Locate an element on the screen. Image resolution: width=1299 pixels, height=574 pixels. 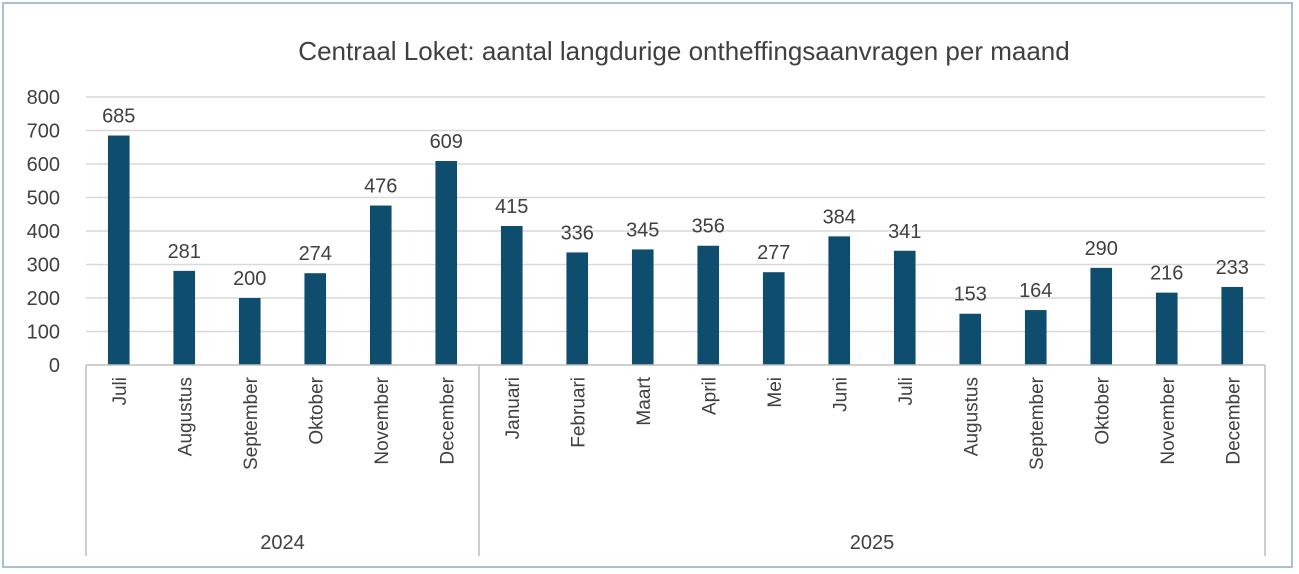
y-tick-label: 0 is located at coordinates (54, 366).